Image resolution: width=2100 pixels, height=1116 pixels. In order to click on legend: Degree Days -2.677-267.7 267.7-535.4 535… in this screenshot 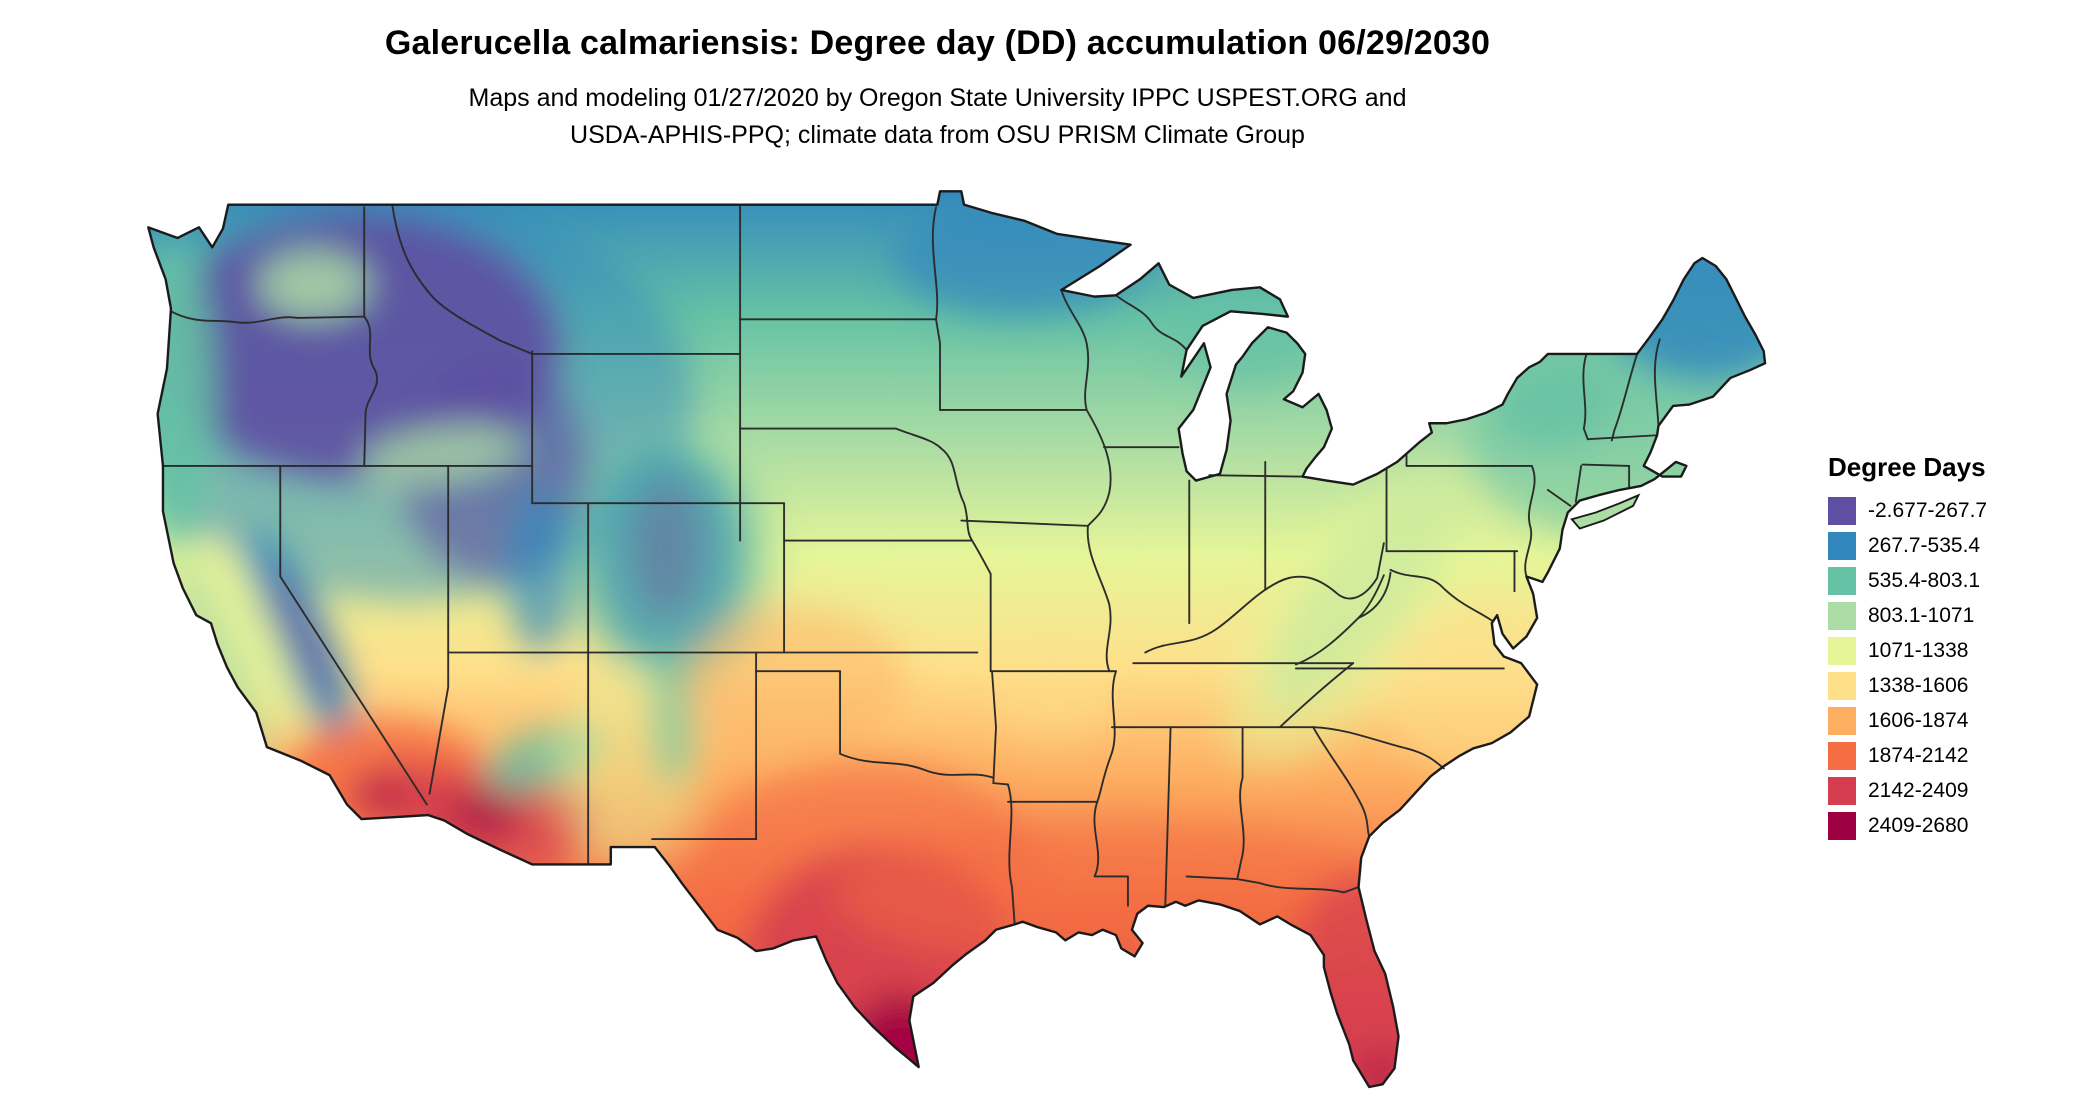, I will do `click(1907, 649)`.